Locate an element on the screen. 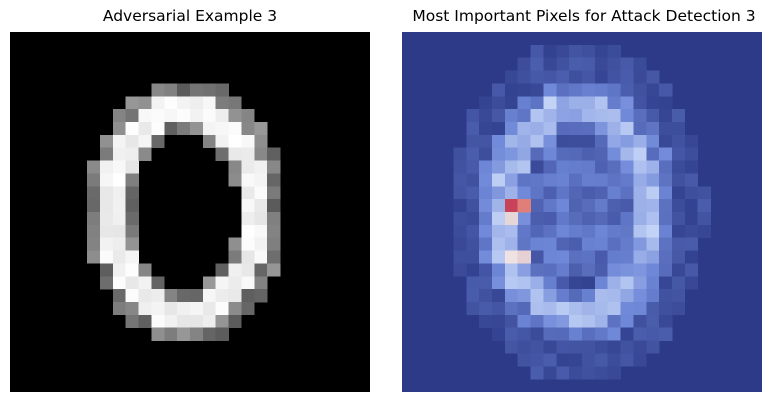 The width and height of the screenshot is (777, 403). heatmap-hot-pixel is located at coordinates (524, 206).